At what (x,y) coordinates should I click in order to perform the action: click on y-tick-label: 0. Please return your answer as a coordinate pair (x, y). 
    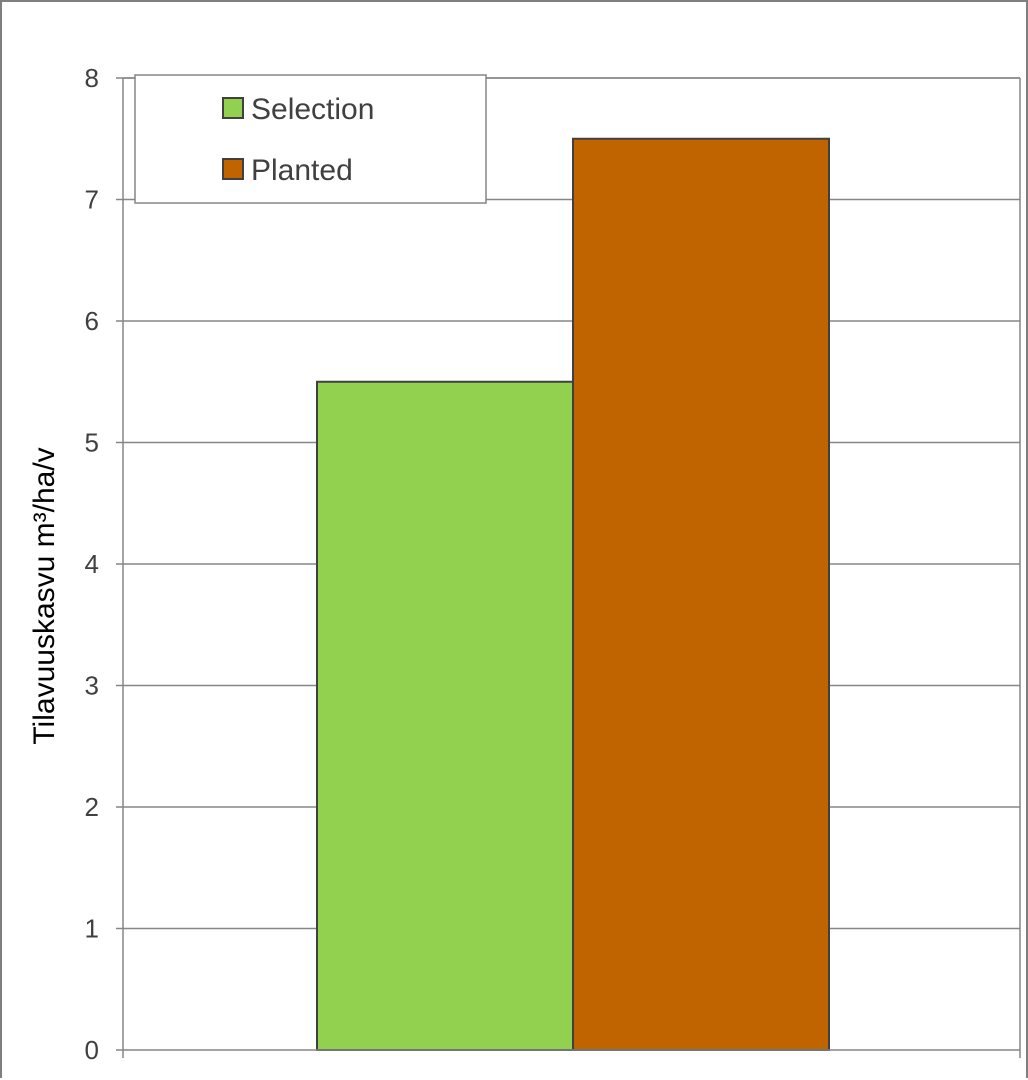
    Looking at the image, I should click on (92, 1050).